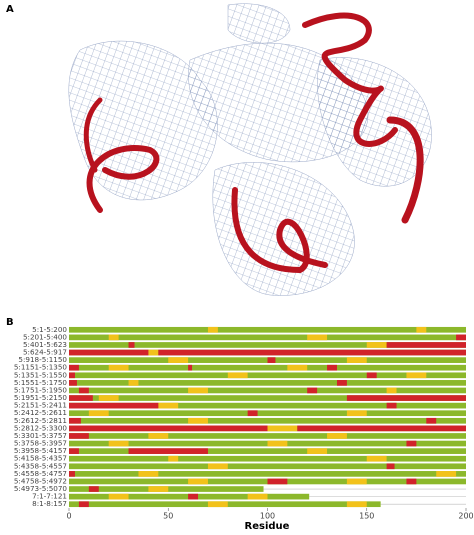  What do you see at coordinates (45, 344) in the screenshot?
I see `row-label: 5:401-5:623` at bounding box center [45, 344].